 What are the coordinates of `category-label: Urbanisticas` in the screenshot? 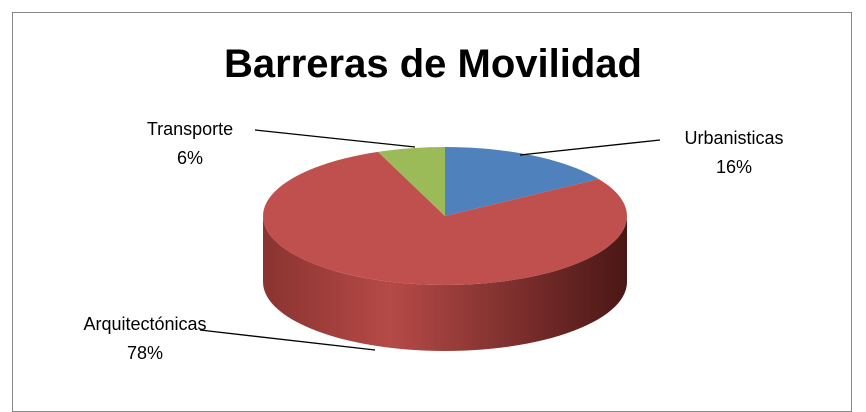 It's located at (734, 138).